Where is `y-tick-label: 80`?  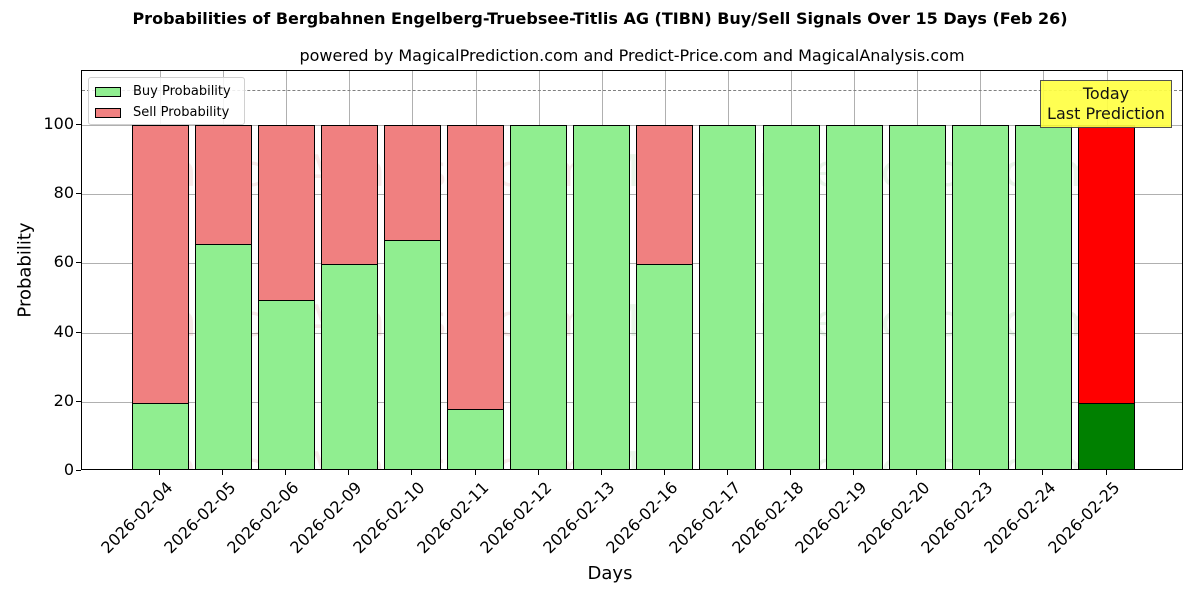
y-tick-label: 80 is located at coordinates (63, 193).